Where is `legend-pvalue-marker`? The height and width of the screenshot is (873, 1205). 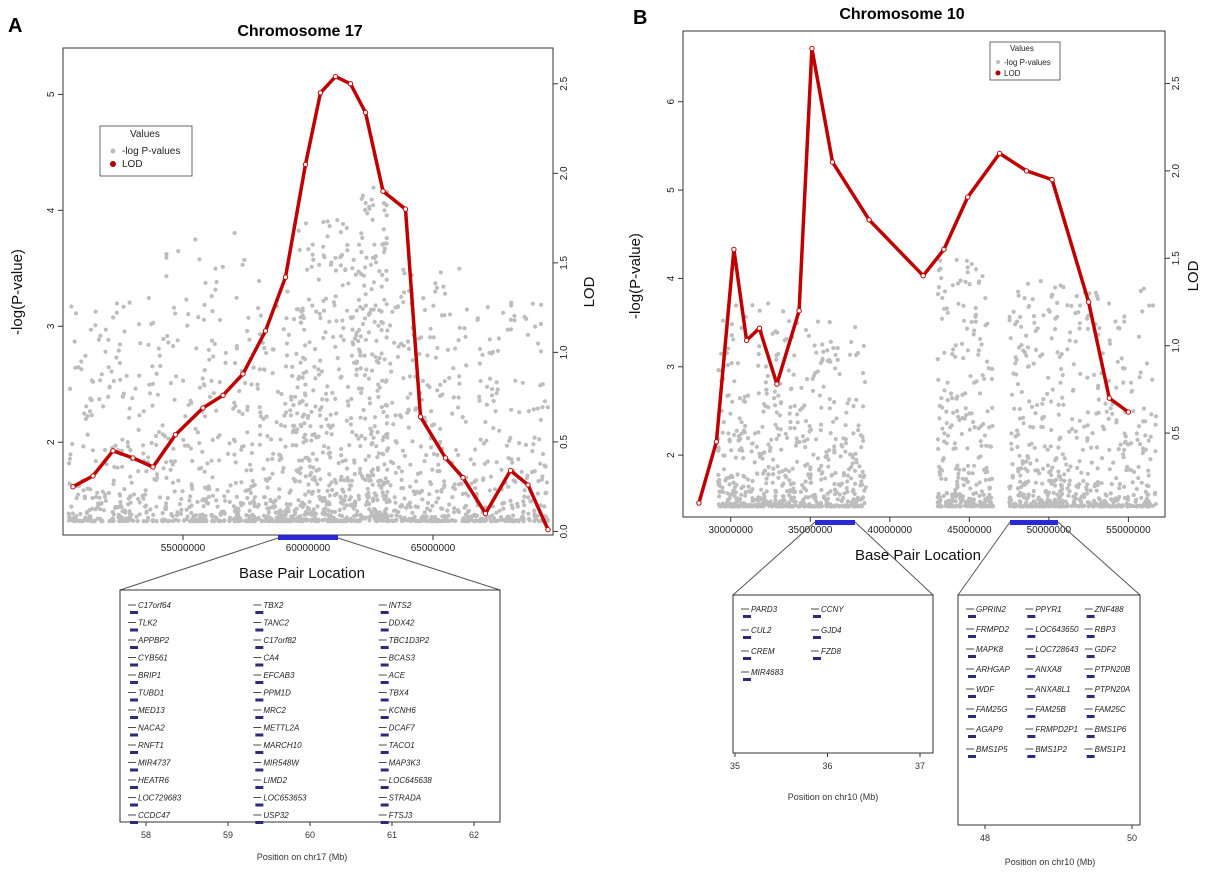
legend-pvalue-marker is located at coordinates (113, 151).